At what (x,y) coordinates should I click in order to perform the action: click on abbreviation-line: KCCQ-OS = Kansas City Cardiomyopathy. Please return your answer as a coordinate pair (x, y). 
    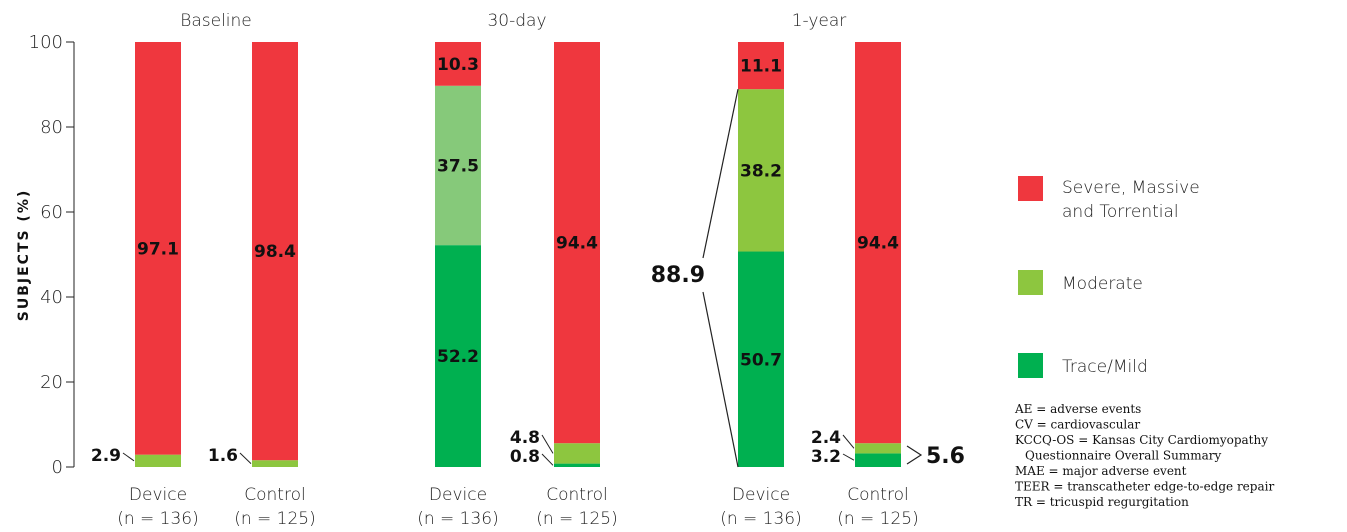
    Looking at the image, I should click on (1141, 440).